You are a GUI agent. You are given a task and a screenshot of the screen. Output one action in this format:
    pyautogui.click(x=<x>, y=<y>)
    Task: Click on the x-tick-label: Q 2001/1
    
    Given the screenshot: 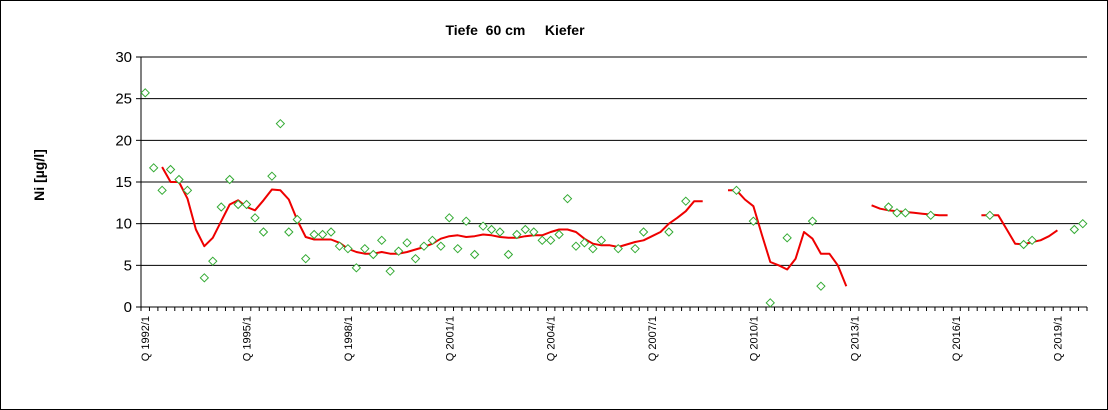 What is the action you would take?
    pyautogui.click(x=450, y=338)
    